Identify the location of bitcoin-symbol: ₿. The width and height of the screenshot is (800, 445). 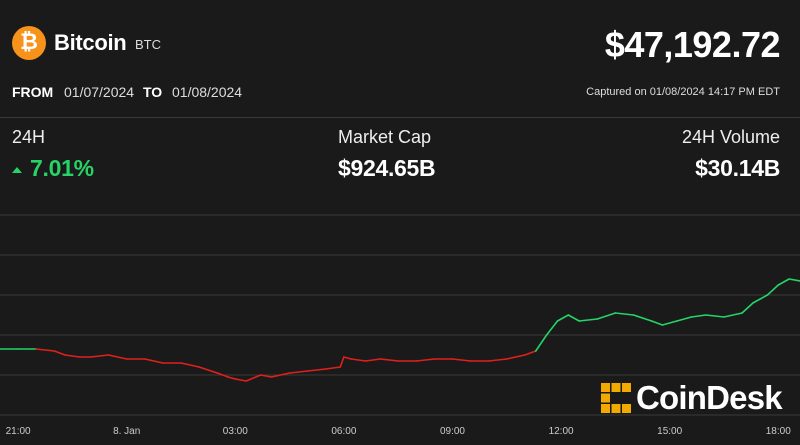
(29, 42).